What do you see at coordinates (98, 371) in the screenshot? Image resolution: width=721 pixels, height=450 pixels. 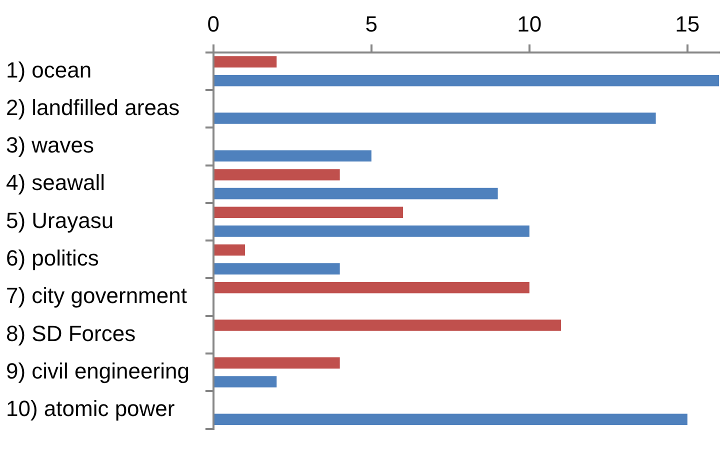 I see `y-tick-label: 9) civil engineering` at bounding box center [98, 371].